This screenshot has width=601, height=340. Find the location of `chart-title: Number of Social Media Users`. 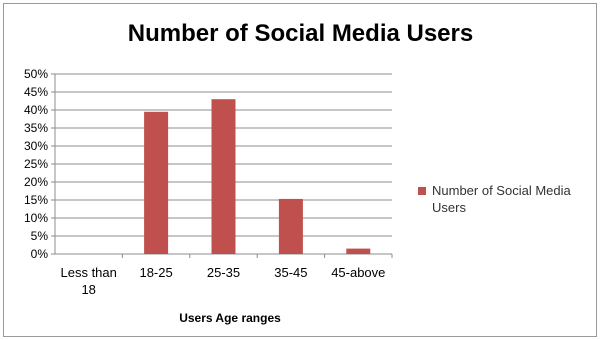

chart-title: Number of Social Media Users is located at coordinates (300, 33).